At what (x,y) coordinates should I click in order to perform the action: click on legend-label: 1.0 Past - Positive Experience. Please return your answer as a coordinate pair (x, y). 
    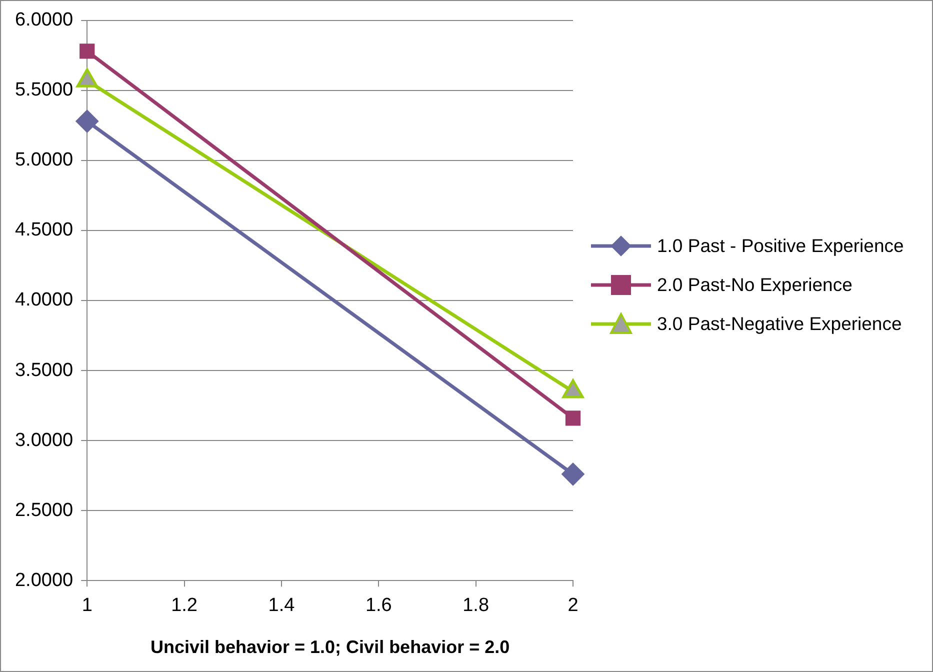
    Looking at the image, I should click on (781, 246).